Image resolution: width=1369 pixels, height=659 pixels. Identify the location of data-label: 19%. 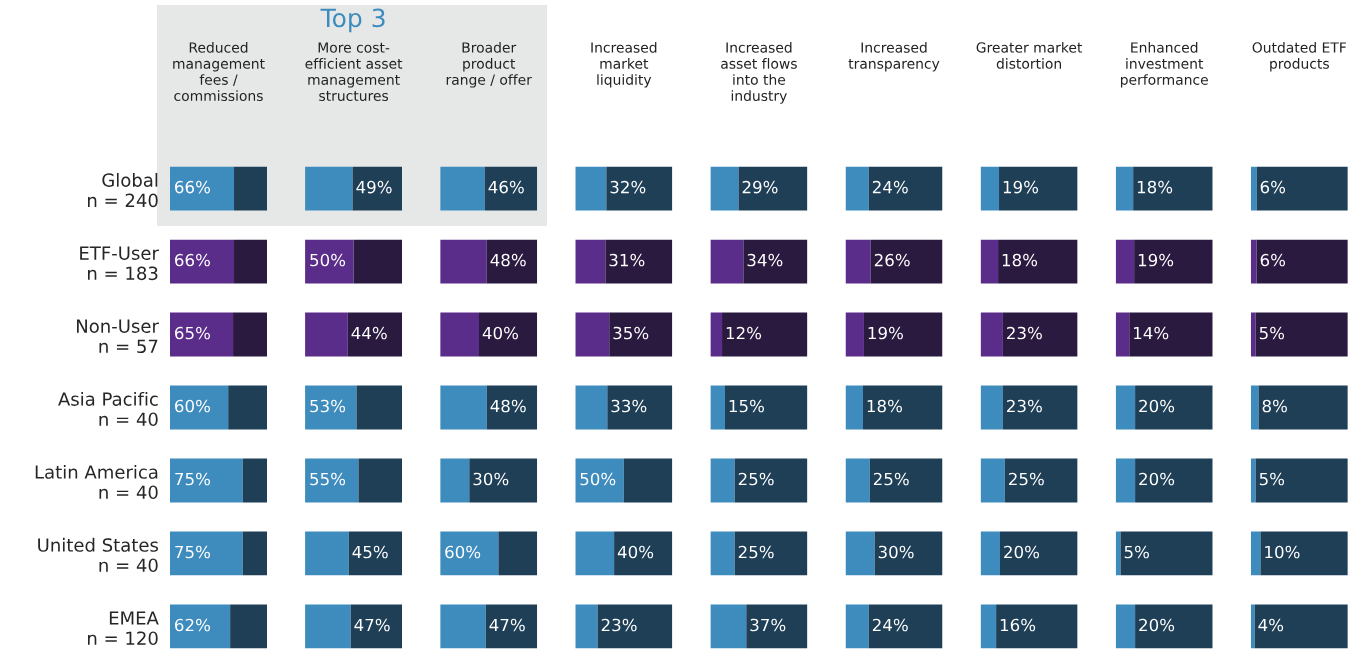
(1021, 187).